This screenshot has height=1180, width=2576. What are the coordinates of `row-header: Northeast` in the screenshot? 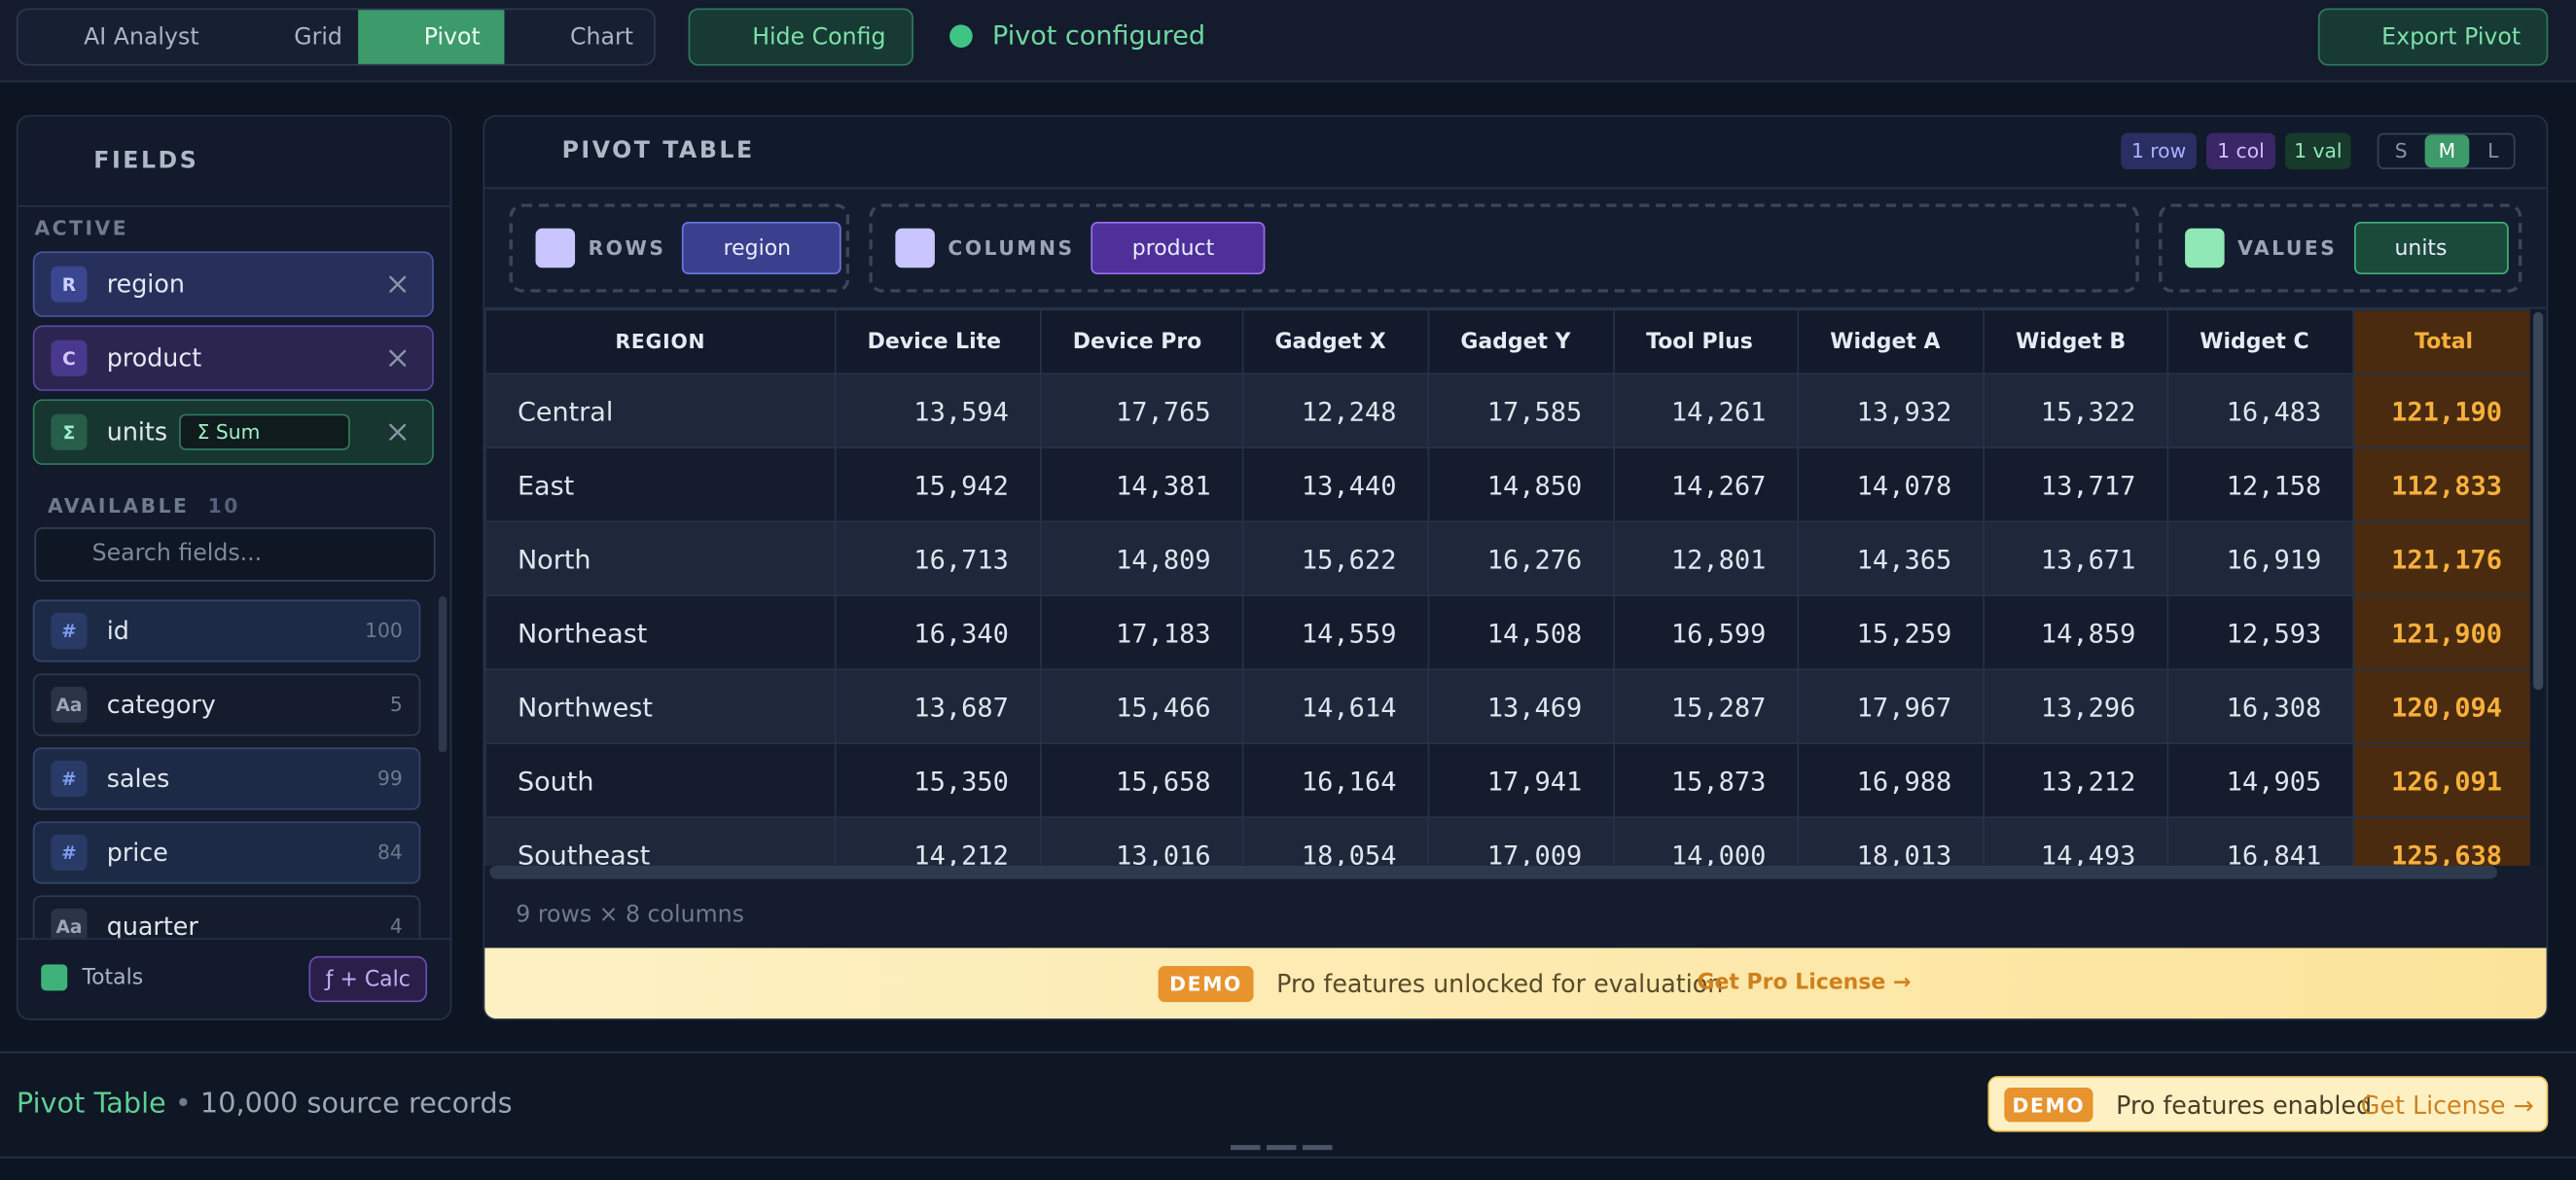 It's located at (660, 632).